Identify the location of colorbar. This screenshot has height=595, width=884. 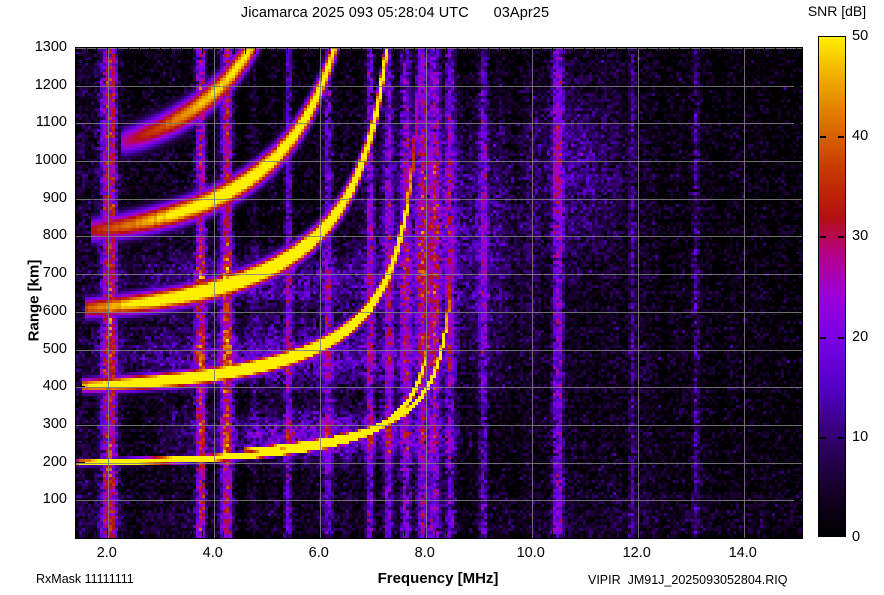
(832, 286).